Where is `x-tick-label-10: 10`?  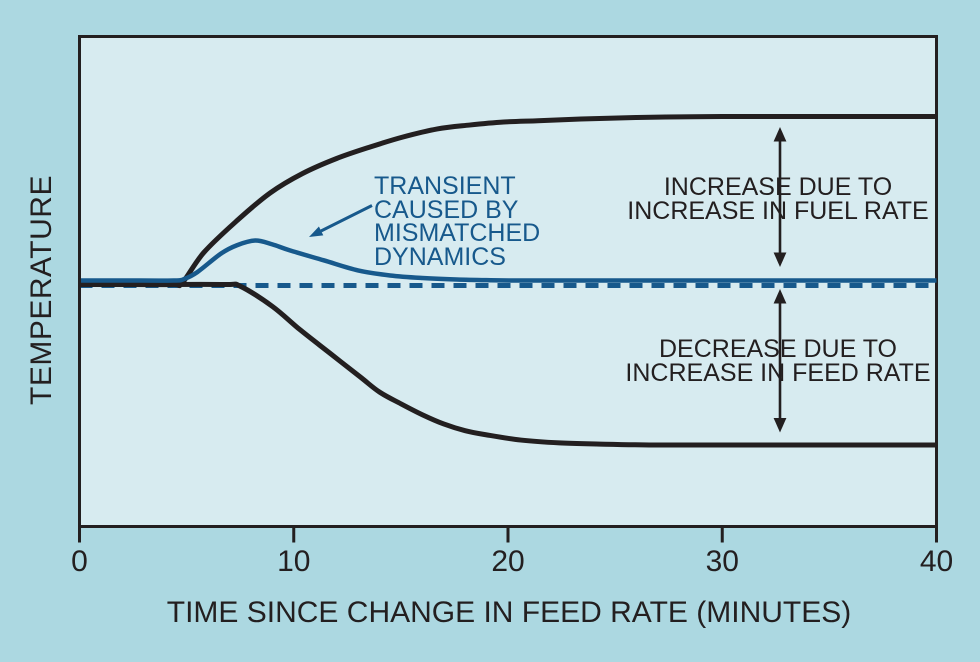
x-tick-label-10: 10 is located at coordinates (294, 561).